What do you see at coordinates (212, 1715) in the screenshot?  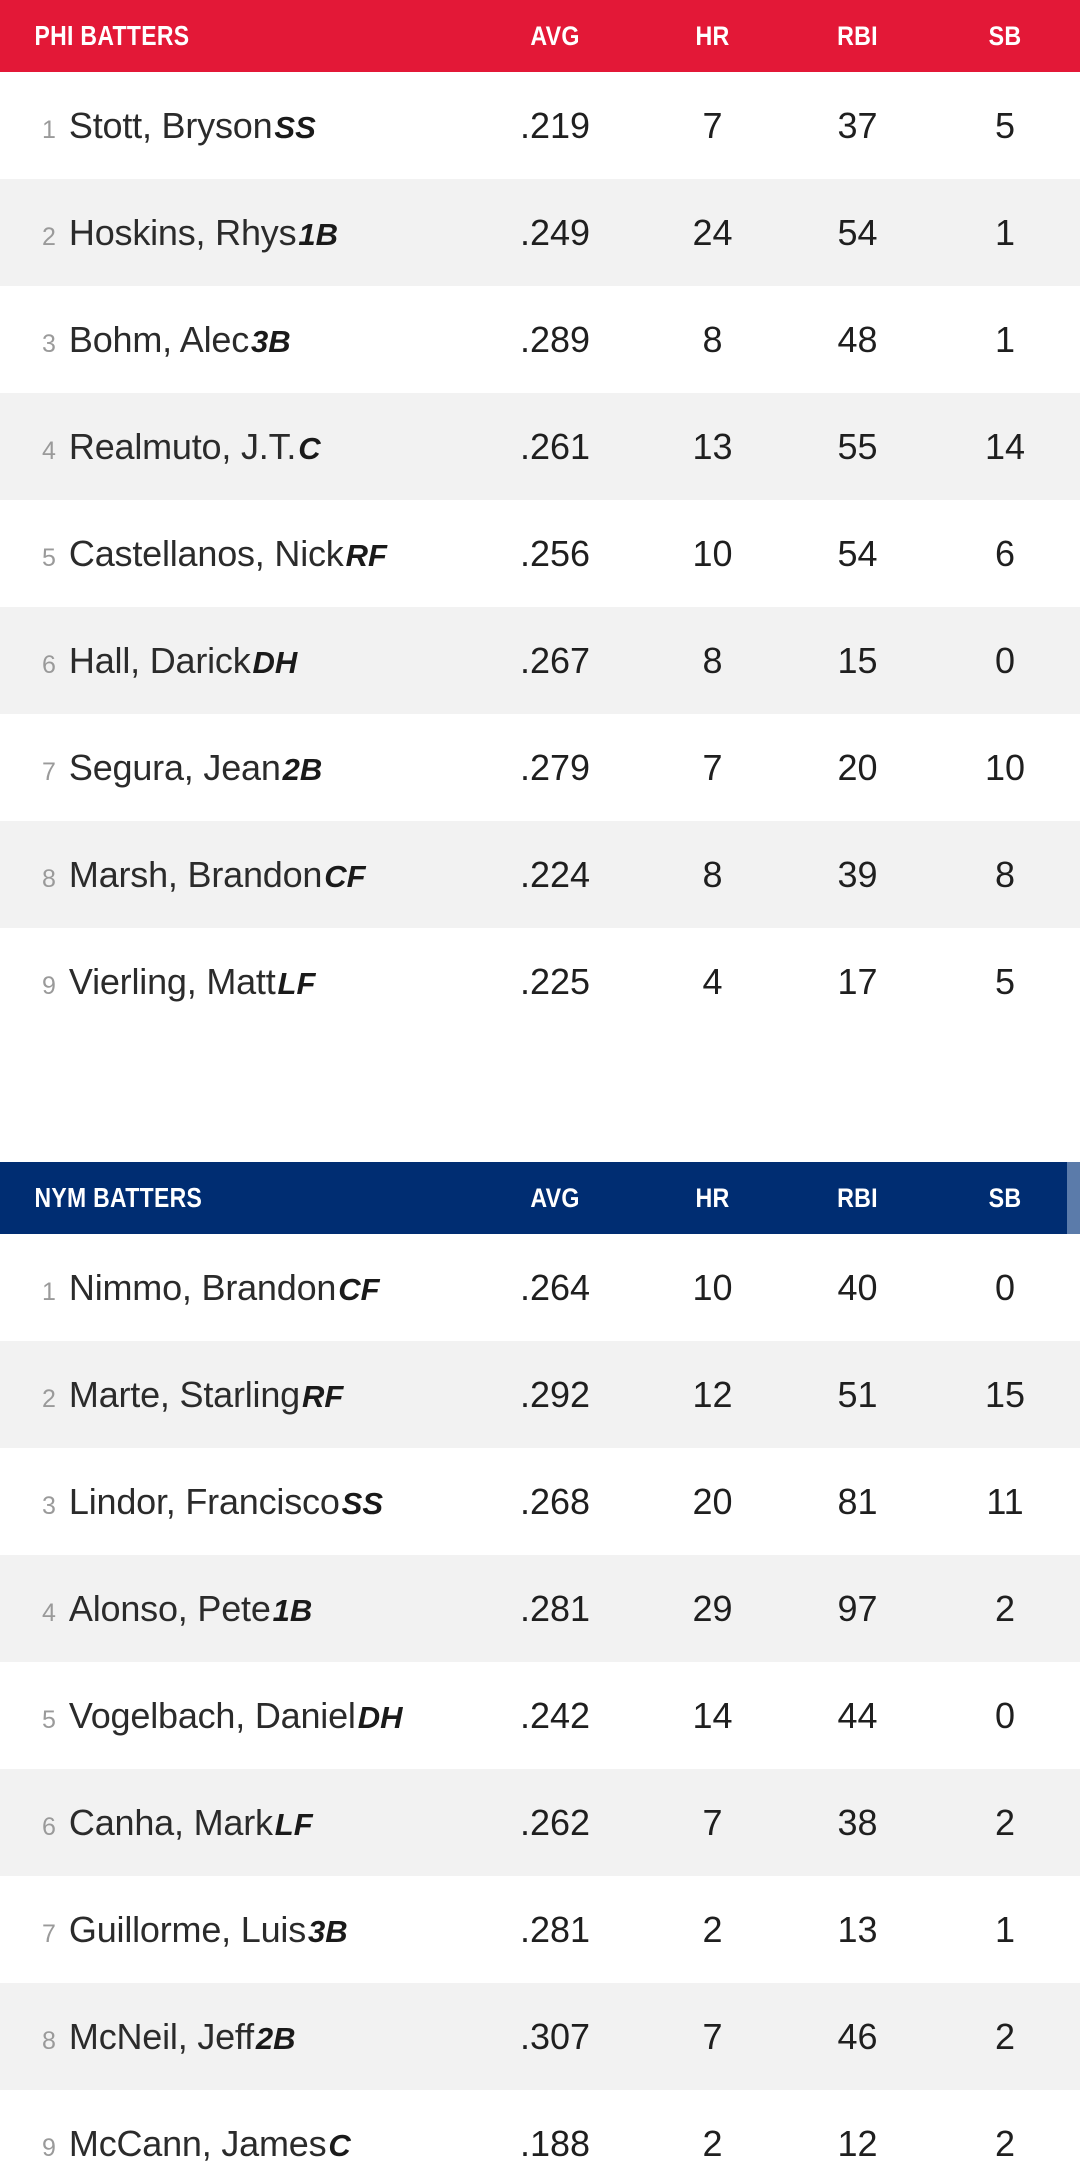 I see `player-name: Vogelbach, Daniel` at bounding box center [212, 1715].